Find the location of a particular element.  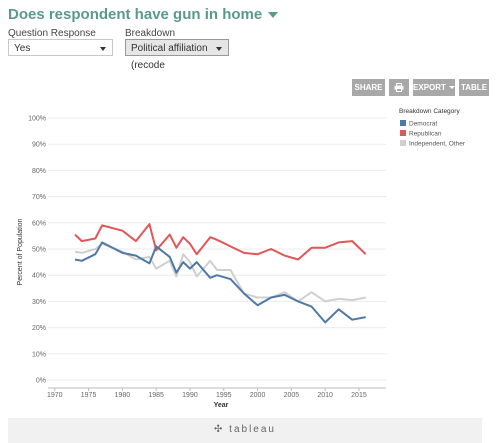

y-axis-label: Percent of Population is located at coordinates (20, 251).